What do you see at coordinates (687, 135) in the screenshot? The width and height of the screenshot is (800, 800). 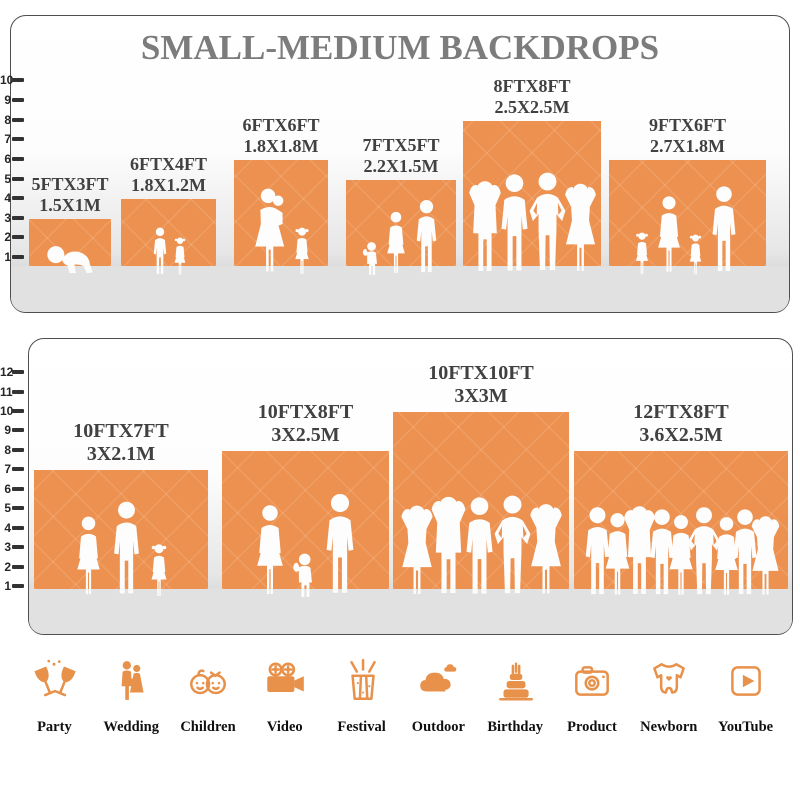 I see `backdrop-size-label: 9FTX6FT 2.7X1.8M` at bounding box center [687, 135].